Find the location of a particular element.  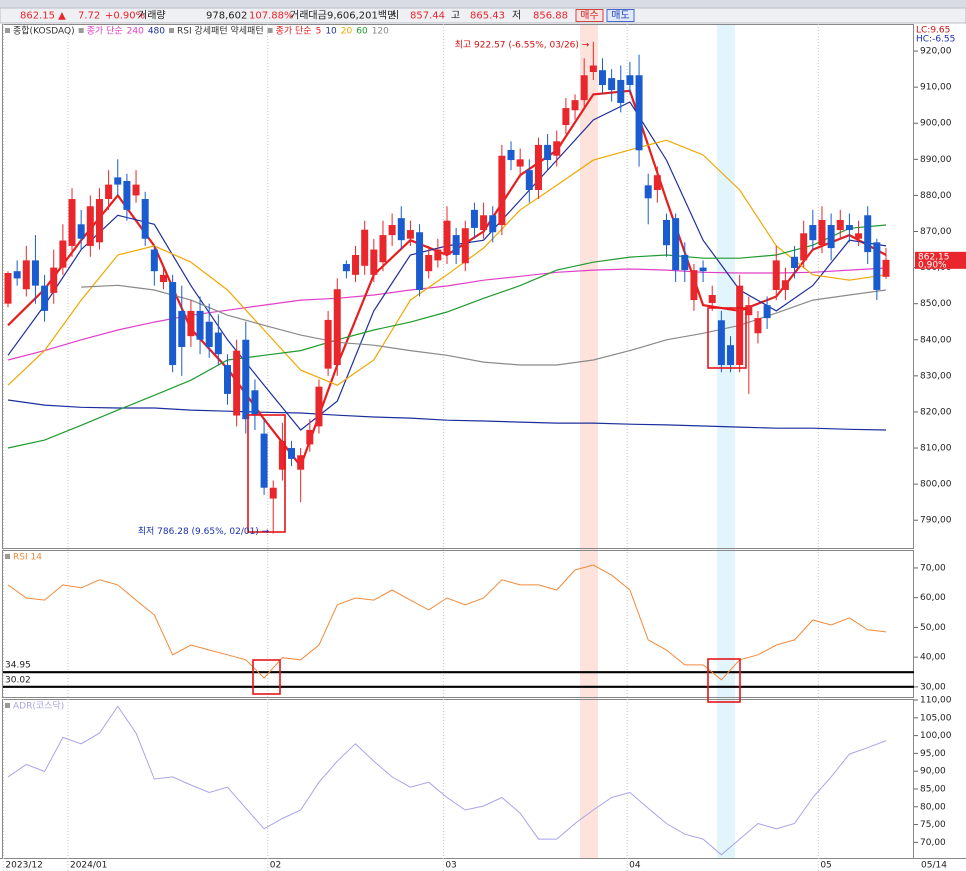

range-label: LC:9.65 is located at coordinates (933, 31).